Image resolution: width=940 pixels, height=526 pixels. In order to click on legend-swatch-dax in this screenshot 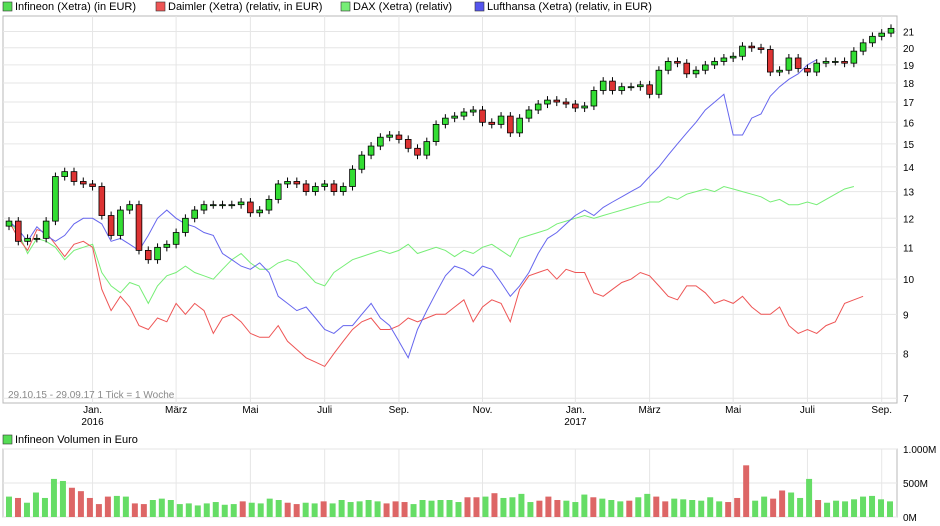, I will do `click(345, 6)`.